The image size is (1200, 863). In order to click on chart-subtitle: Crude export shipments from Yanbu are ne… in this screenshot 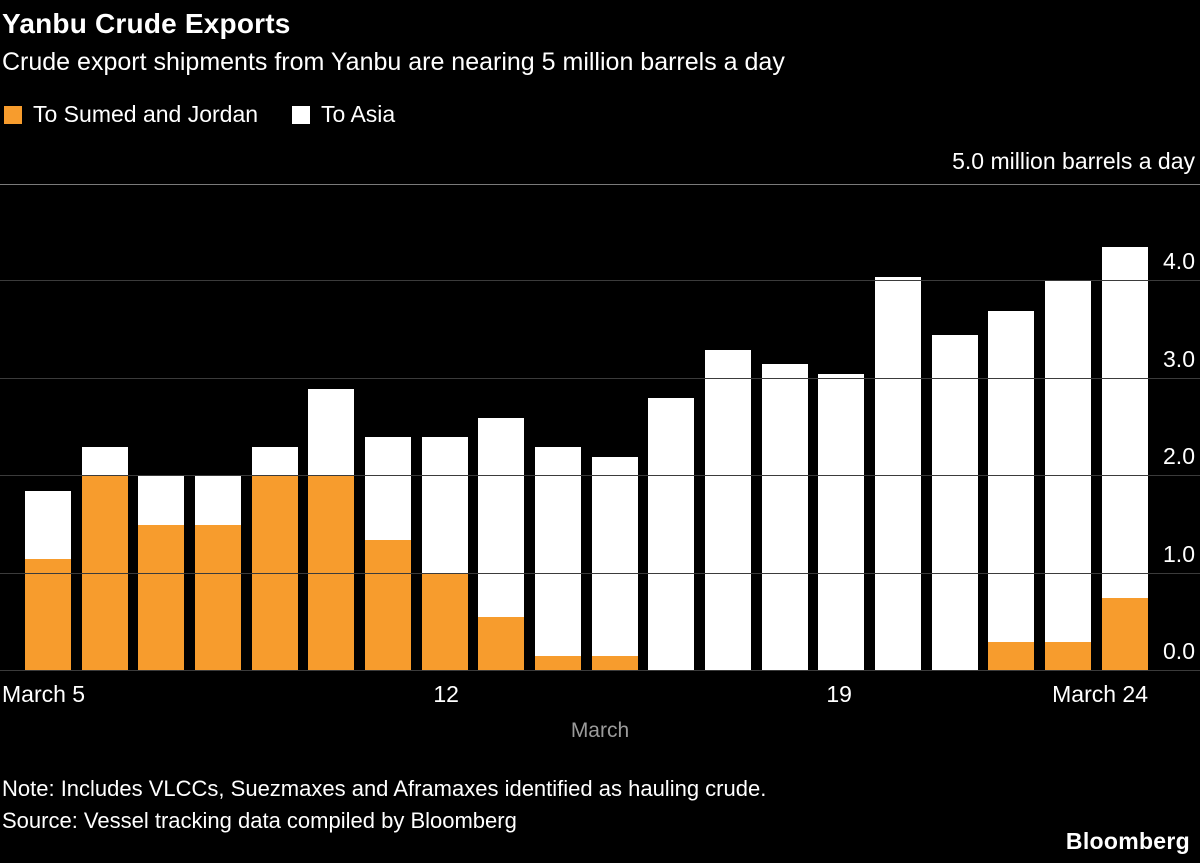, I will do `click(393, 62)`.